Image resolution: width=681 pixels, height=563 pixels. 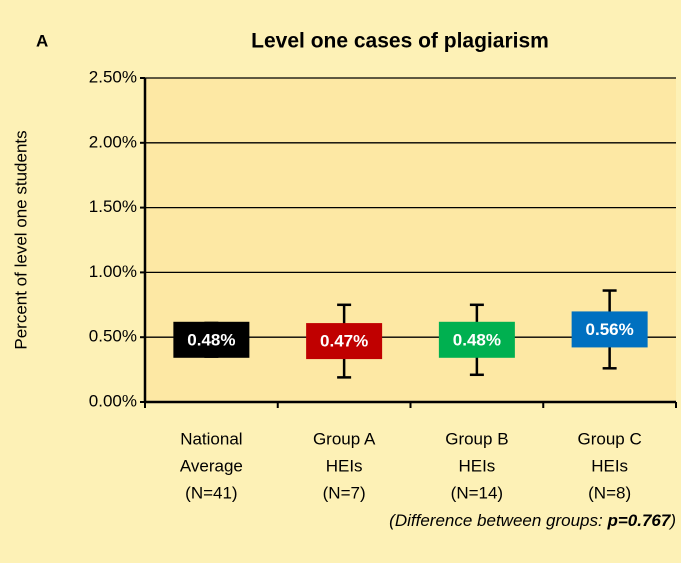 What do you see at coordinates (113, 271) in the screenshot?
I see `y-tick-label: 1.00%` at bounding box center [113, 271].